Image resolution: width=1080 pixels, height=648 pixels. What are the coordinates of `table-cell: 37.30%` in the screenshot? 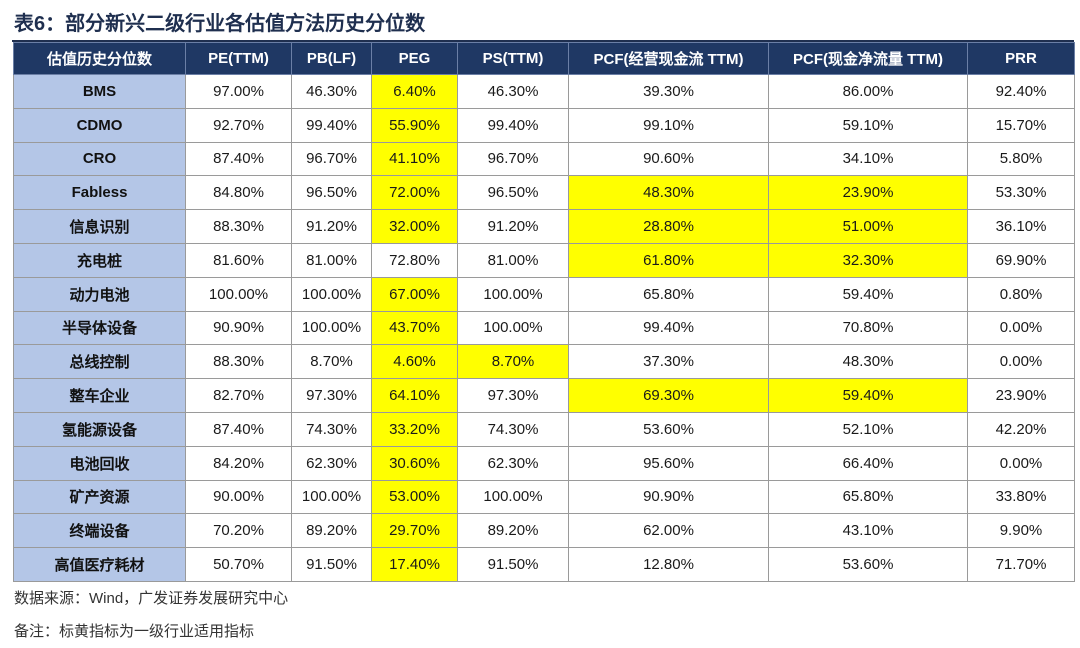 It's located at (668, 362).